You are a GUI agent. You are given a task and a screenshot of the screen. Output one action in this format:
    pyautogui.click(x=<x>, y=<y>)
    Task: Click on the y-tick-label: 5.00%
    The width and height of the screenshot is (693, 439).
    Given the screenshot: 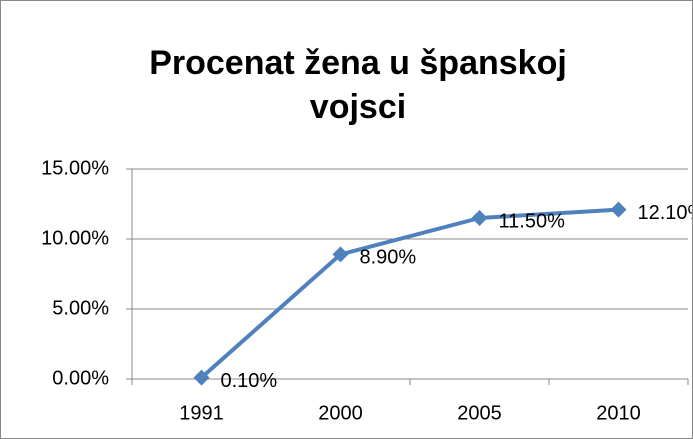 What is the action you would take?
    pyautogui.click(x=80, y=308)
    